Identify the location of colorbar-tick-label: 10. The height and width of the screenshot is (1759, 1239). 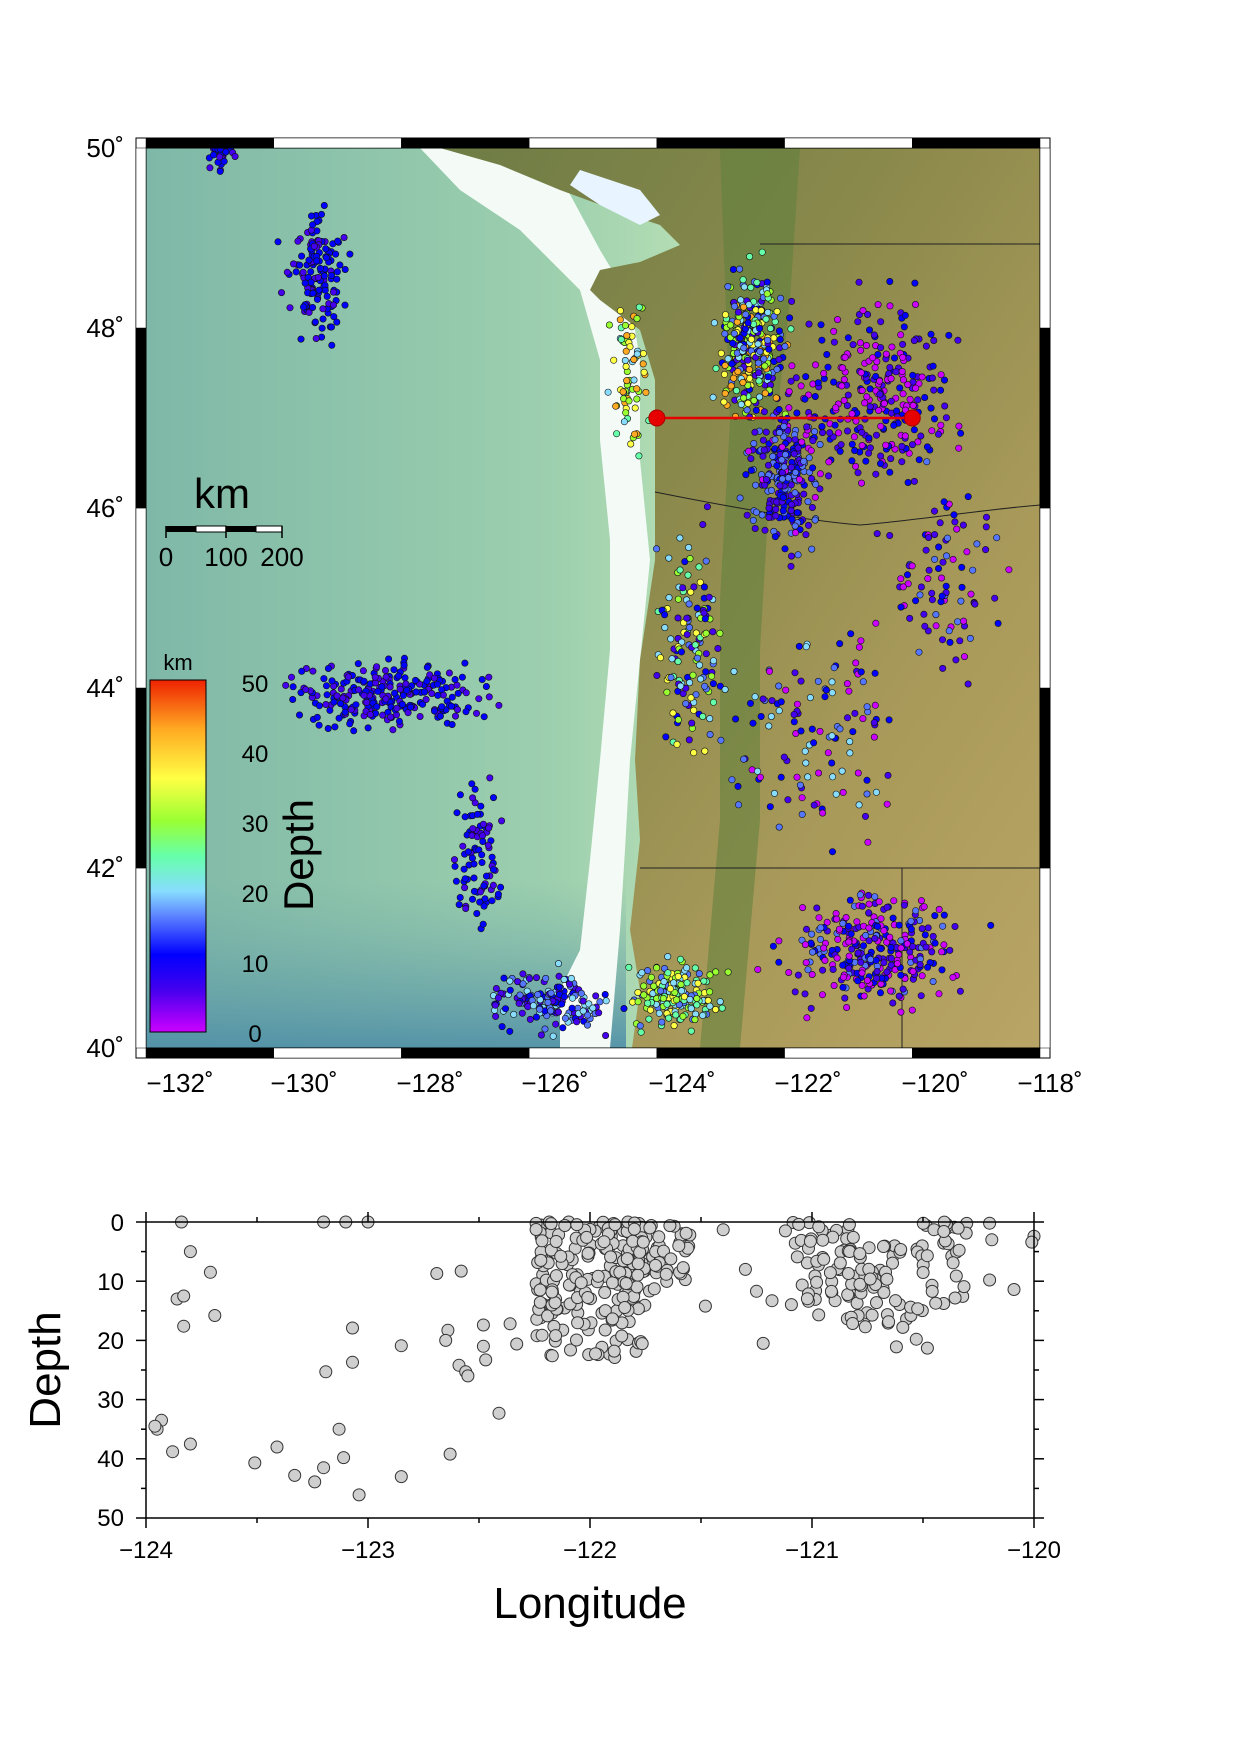
(255, 964).